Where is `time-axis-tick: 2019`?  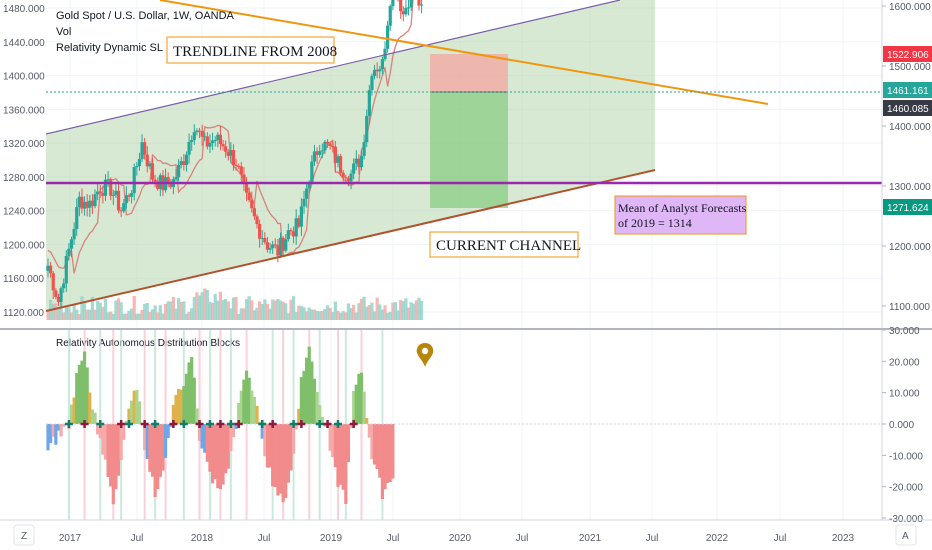
time-axis-tick: 2019 is located at coordinates (331, 538).